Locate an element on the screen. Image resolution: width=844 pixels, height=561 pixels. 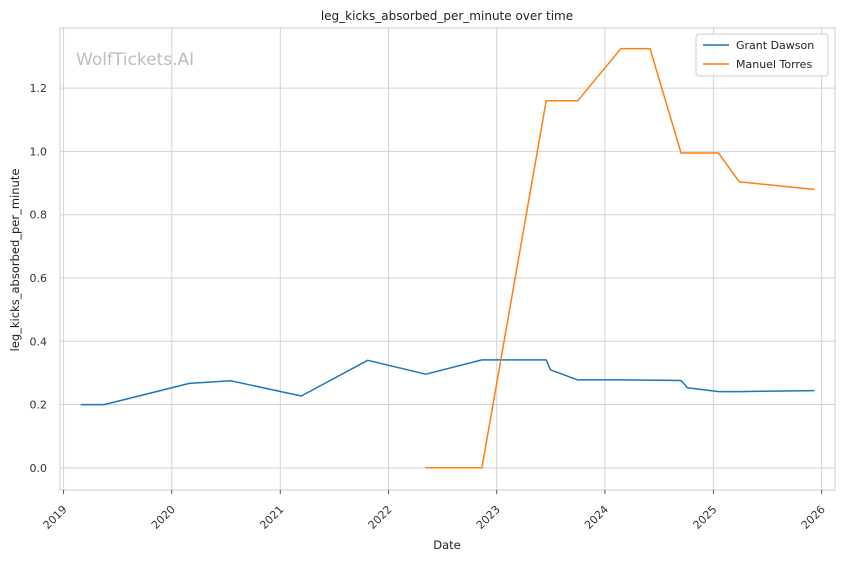
legend-label: Manuel Torres is located at coordinates (774, 64).